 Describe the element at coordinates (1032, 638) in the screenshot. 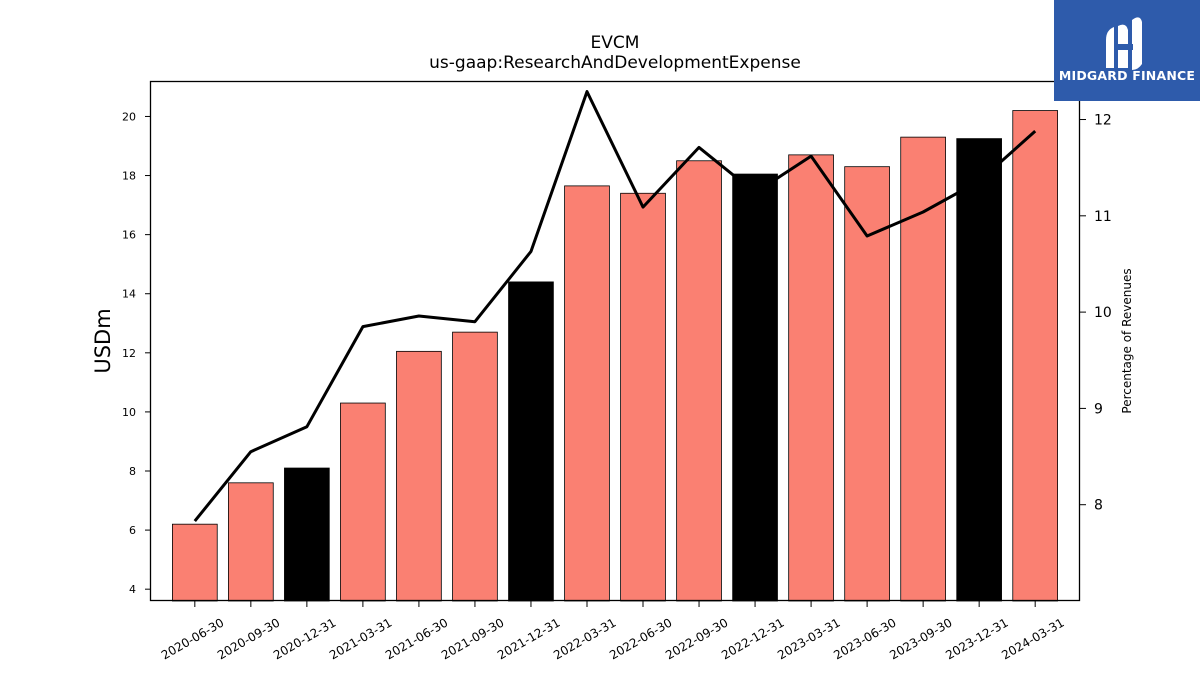

I see `x-tick-label: 2024-03-31` at that location.